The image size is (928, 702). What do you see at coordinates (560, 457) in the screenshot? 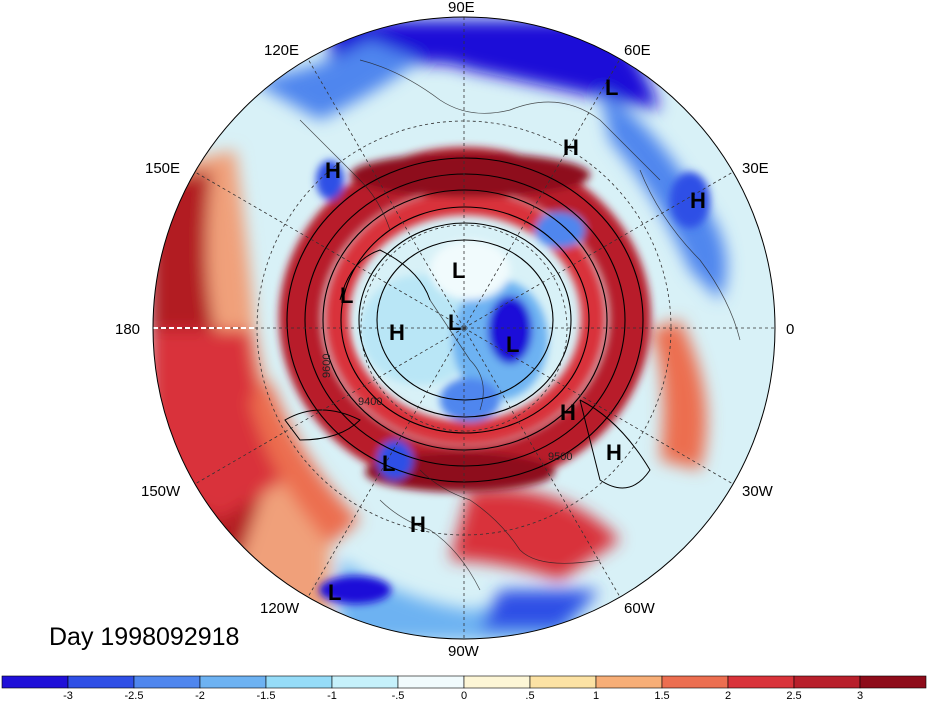
I see `contour-label: 9500` at bounding box center [560, 457].